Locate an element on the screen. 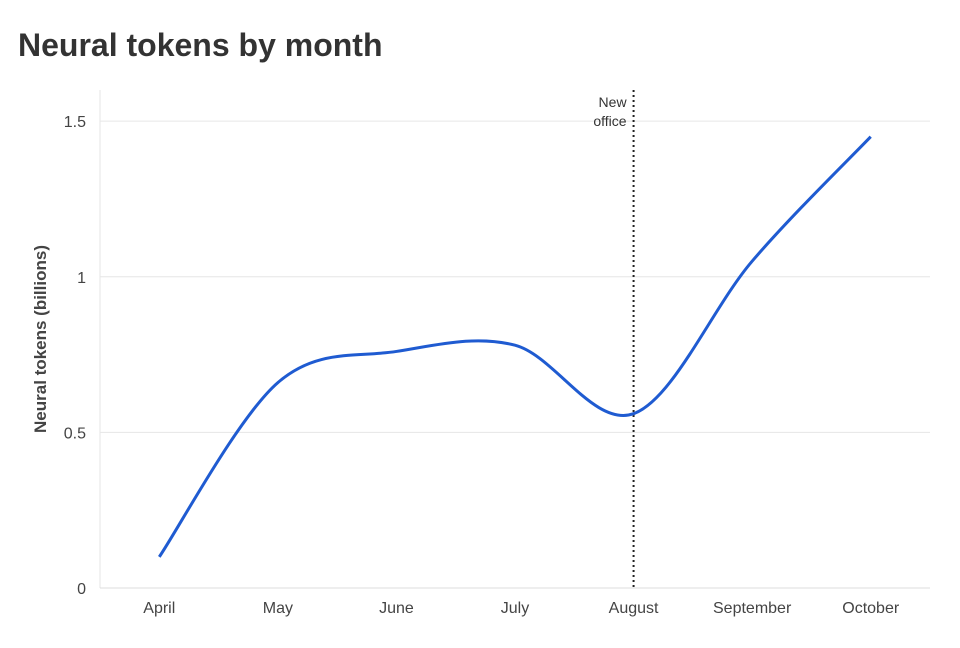 The image size is (960, 648). x-tick-label: September is located at coordinates (752, 608).